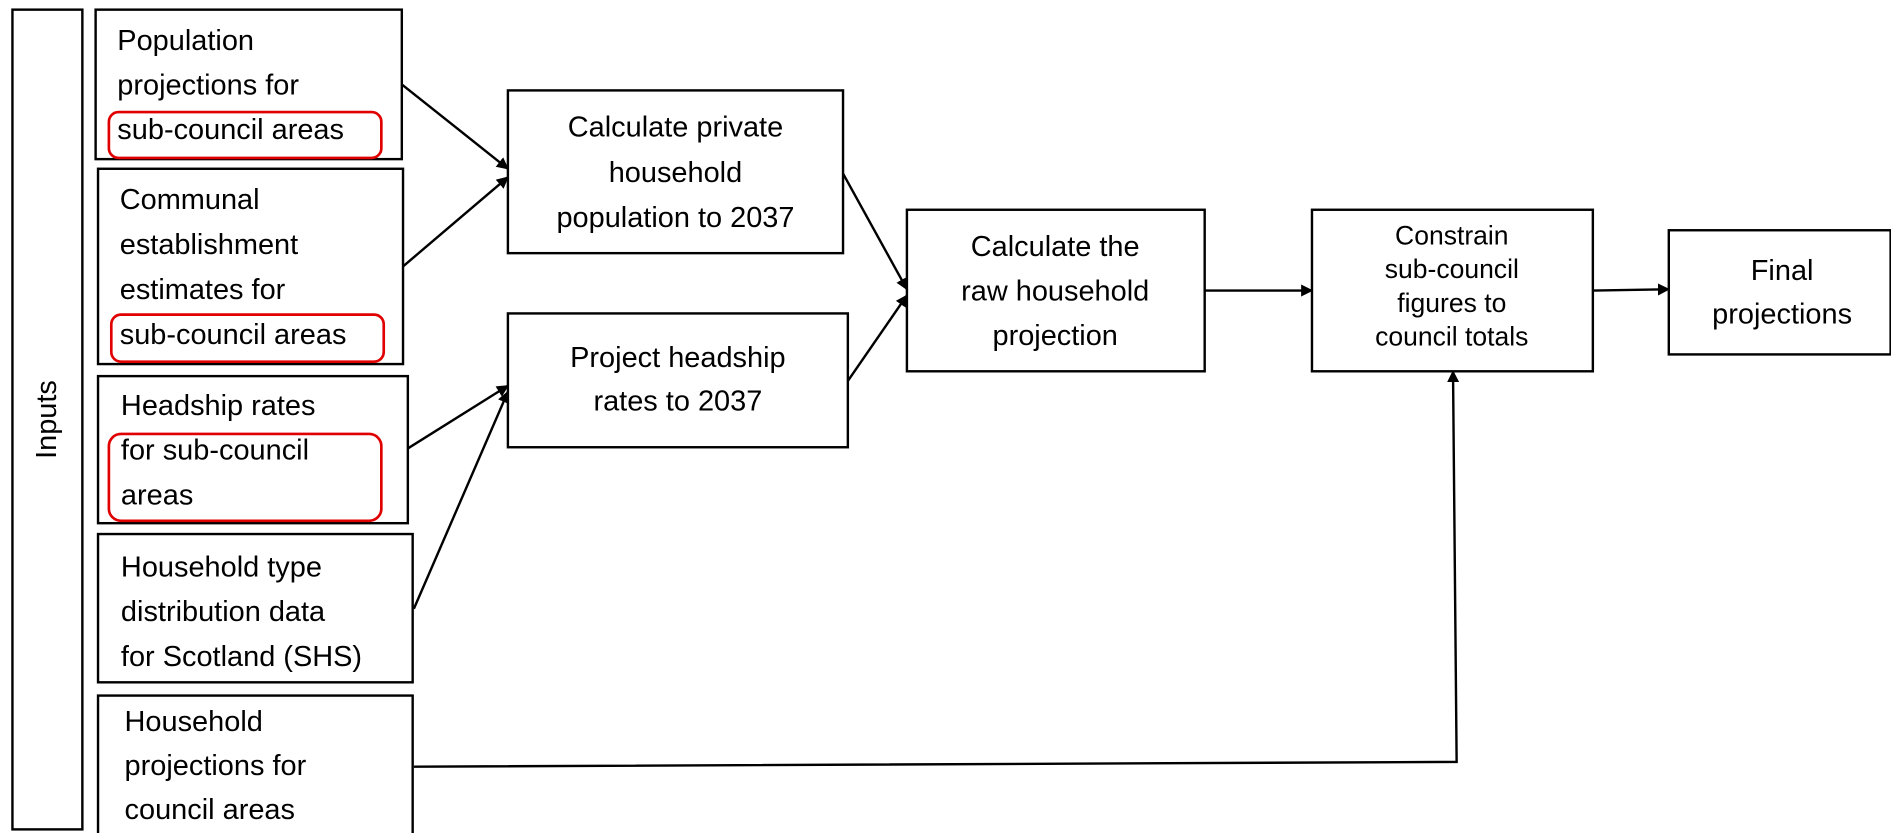 Image resolution: width=1891 pixels, height=833 pixels. I want to click on input-text: Population, so click(185, 41).